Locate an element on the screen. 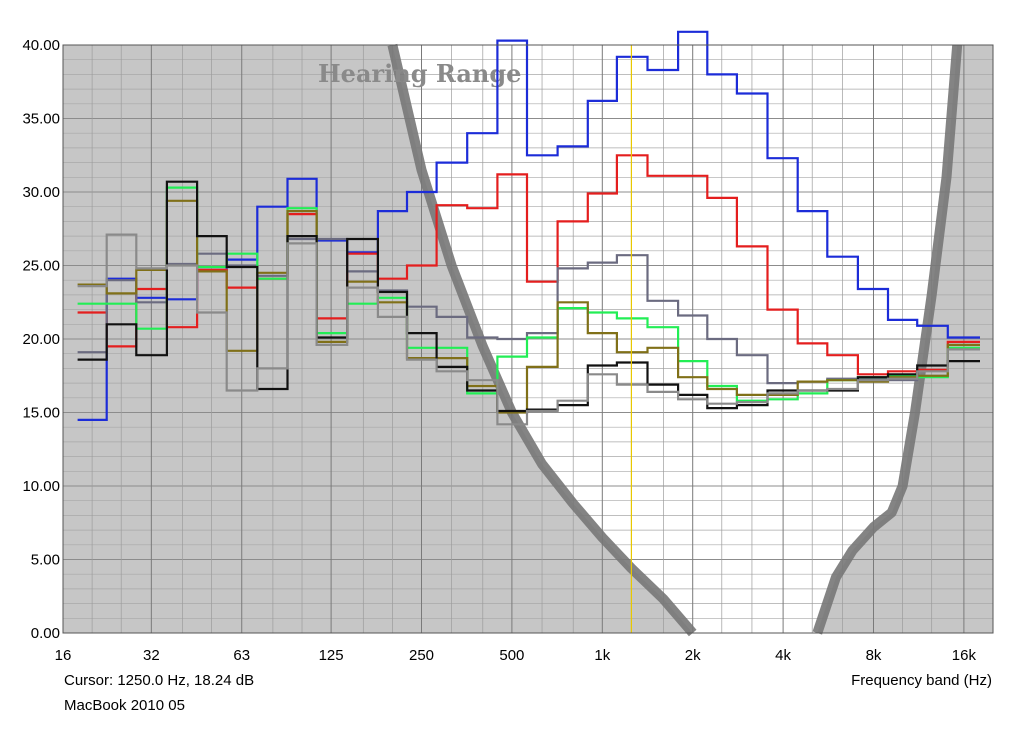 The width and height of the screenshot is (1024, 729). x-tick-label: 1k is located at coordinates (602, 655).